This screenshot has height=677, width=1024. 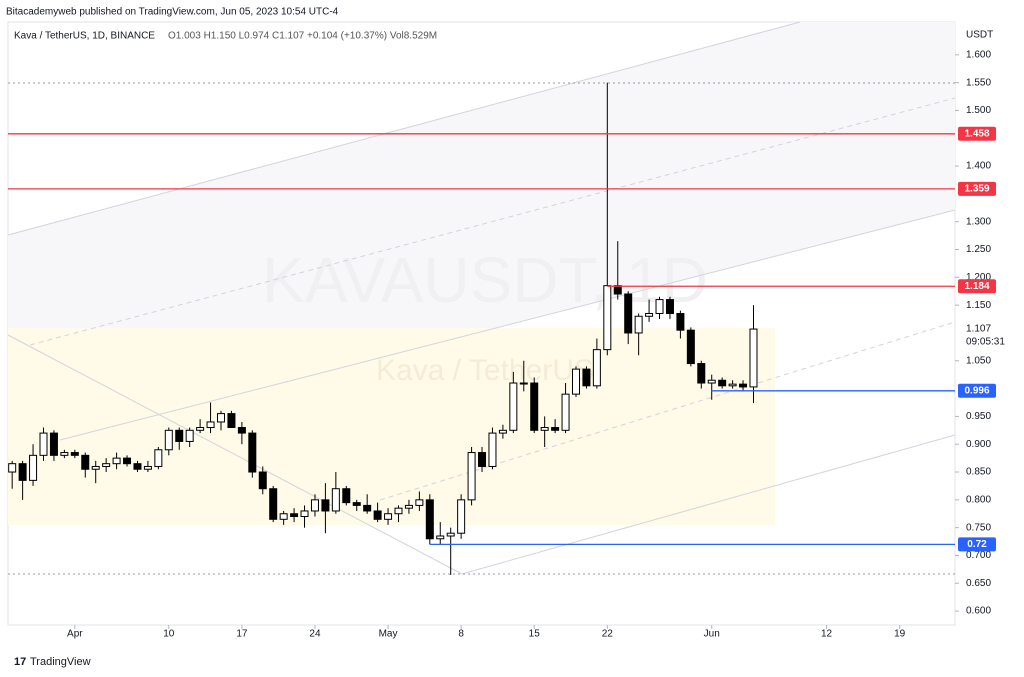 What do you see at coordinates (315, 634) in the screenshot?
I see `x-tick-label: 24` at bounding box center [315, 634].